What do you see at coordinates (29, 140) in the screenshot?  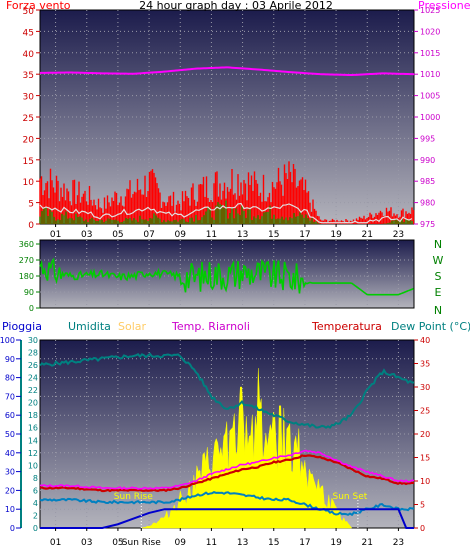 I see `tick-label-left: 20` at bounding box center [29, 140].